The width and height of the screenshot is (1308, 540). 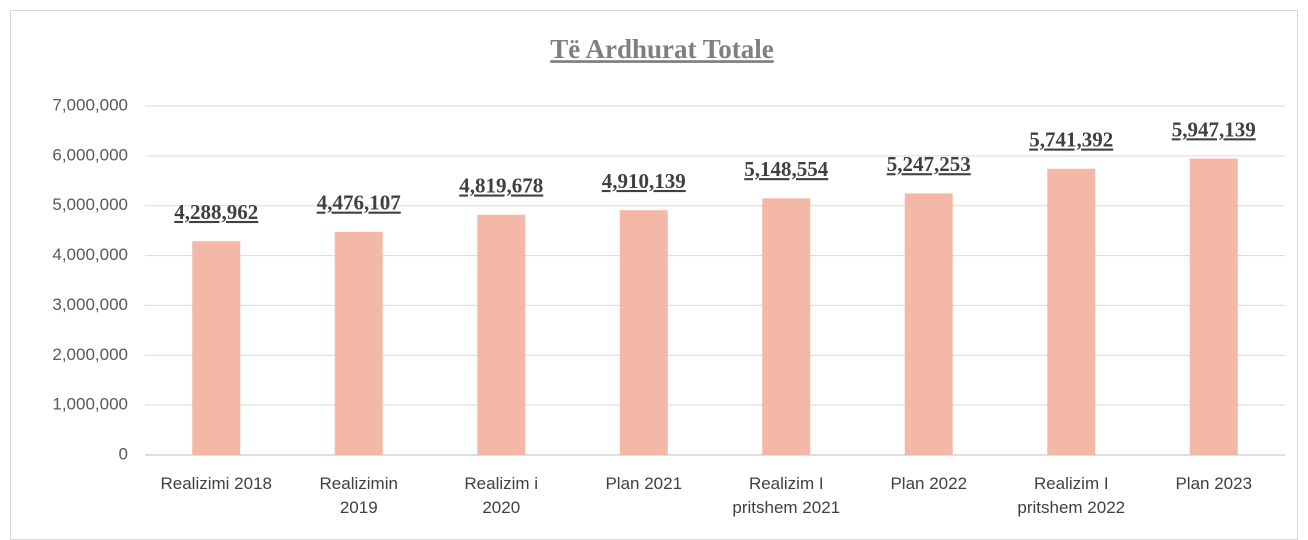 What do you see at coordinates (216, 212) in the screenshot?
I see `value-label: 4,288,962` at bounding box center [216, 212].